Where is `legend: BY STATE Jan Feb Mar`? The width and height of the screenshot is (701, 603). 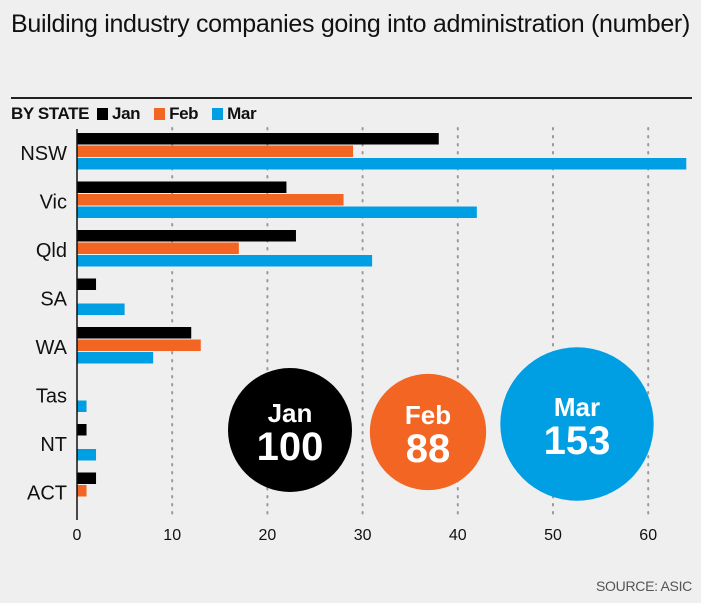 legend: BY STATE Jan Feb Mar is located at coordinates (134, 114).